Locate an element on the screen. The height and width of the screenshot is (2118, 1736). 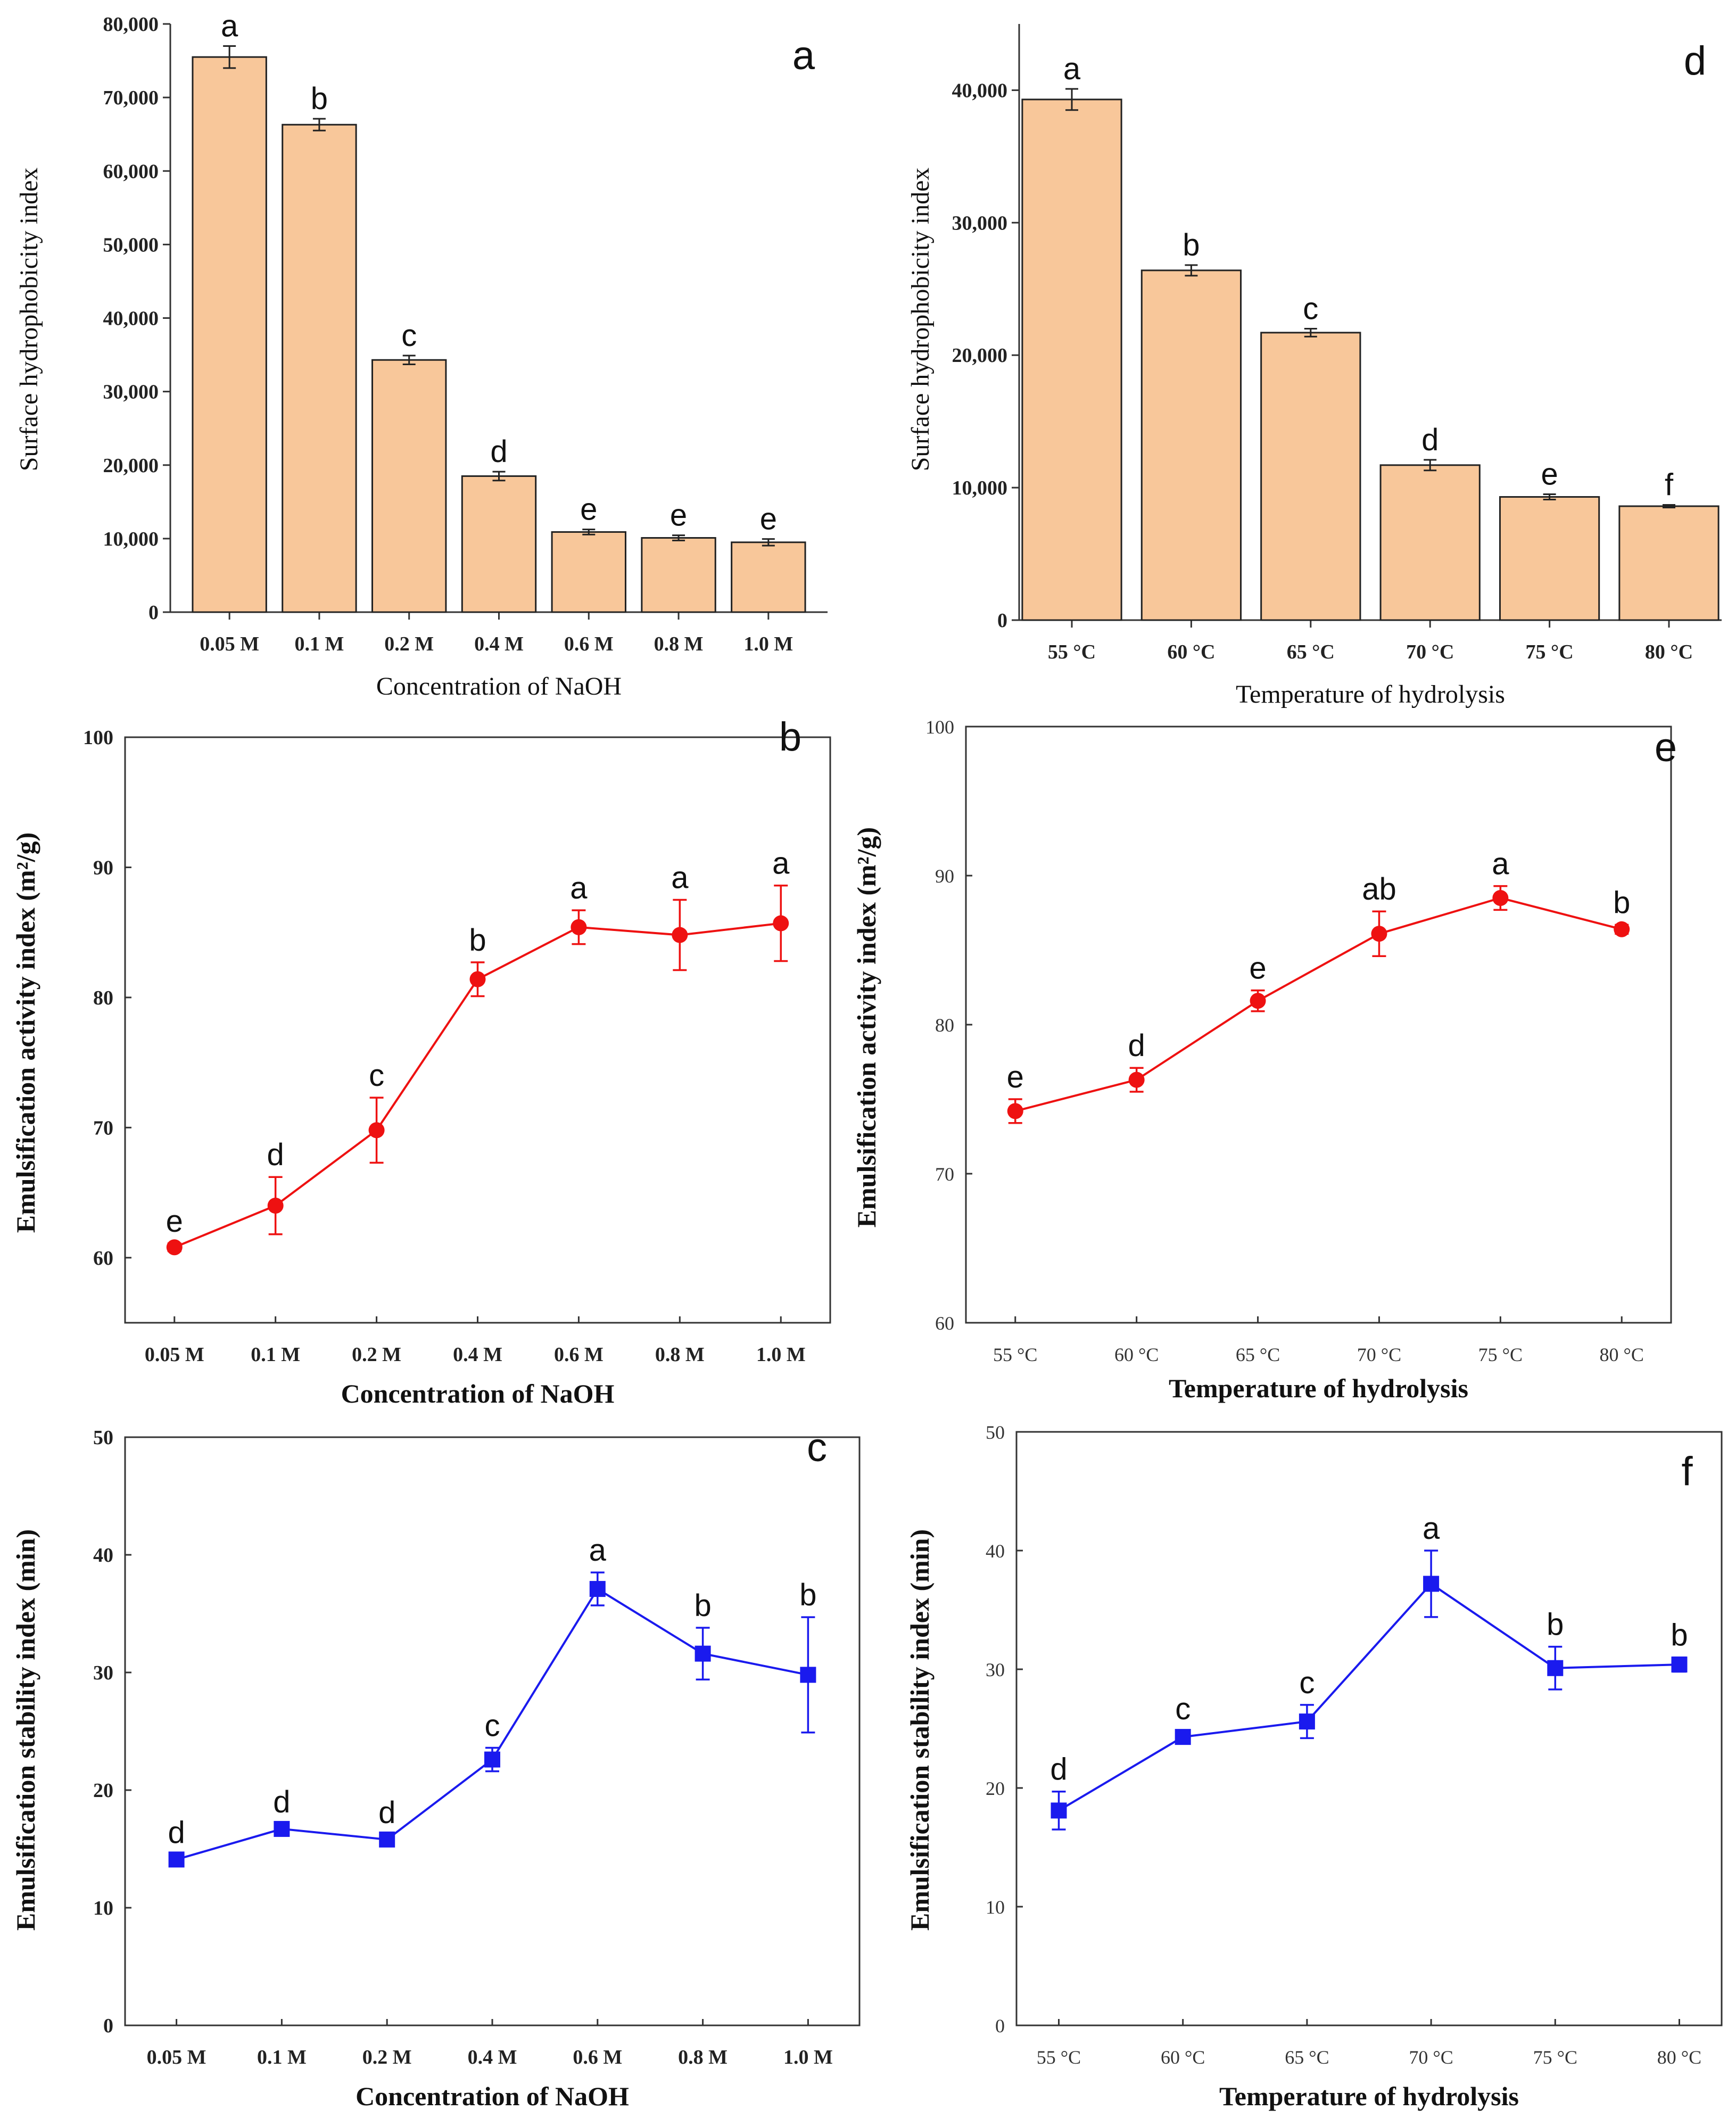
plot-frame is located at coordinates (1319, 1025).